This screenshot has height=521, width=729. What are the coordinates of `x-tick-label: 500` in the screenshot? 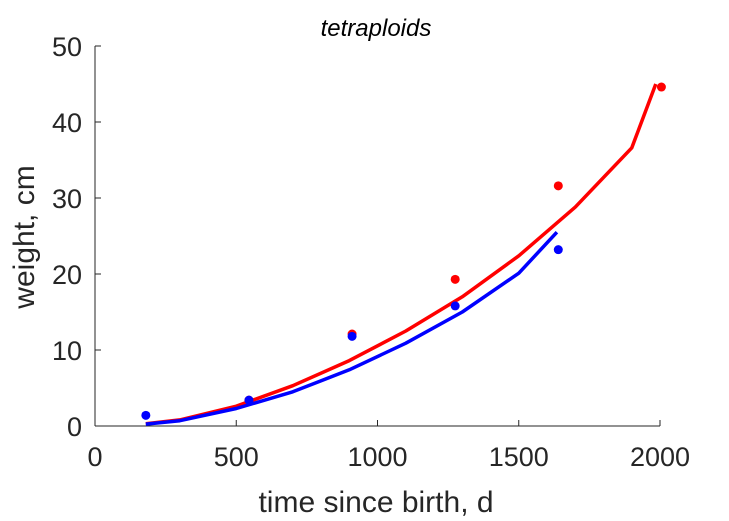 It's located at (236, 457).